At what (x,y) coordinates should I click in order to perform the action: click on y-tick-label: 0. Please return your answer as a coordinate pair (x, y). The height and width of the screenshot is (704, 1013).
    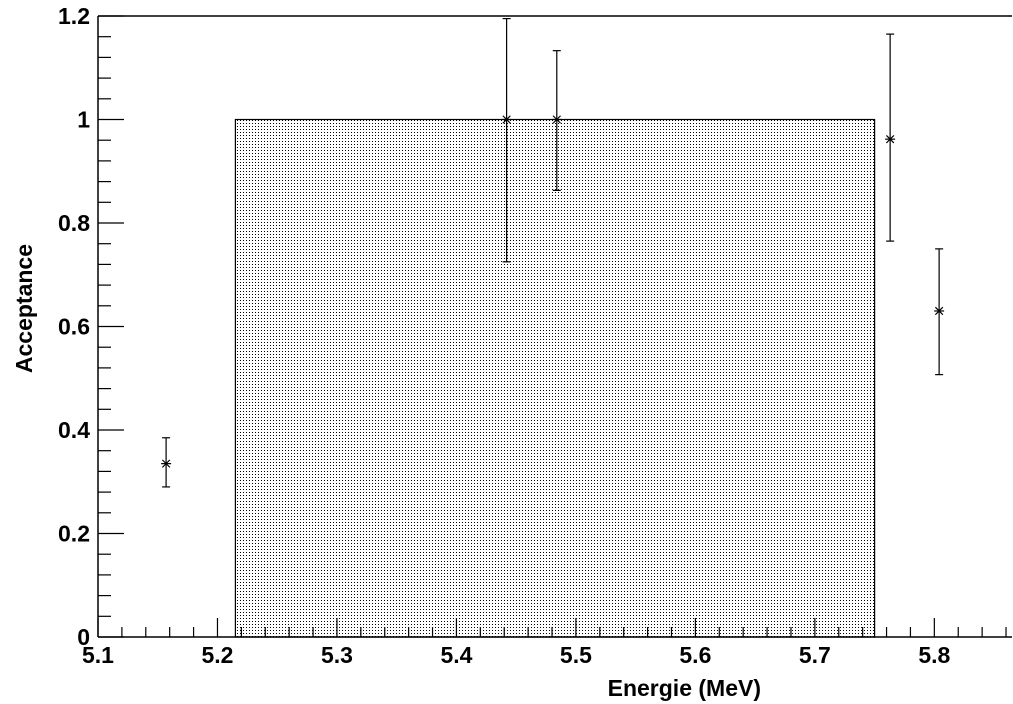
    Looking at the image, I should click on (83, 637).